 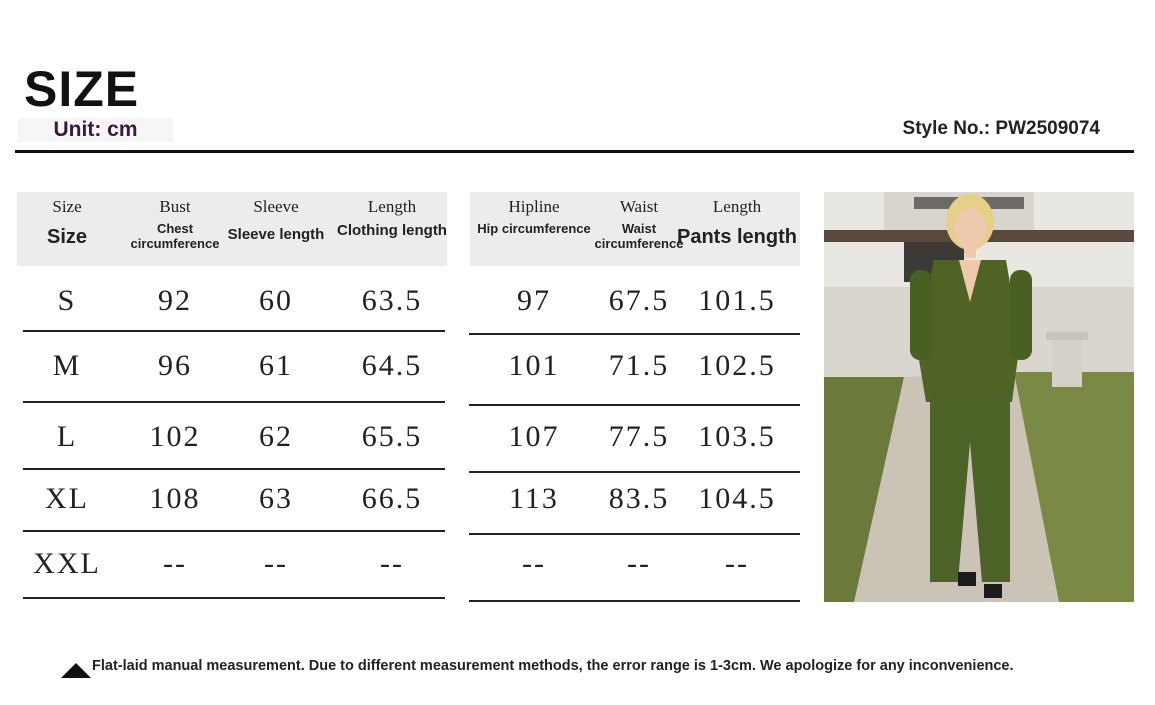 What do you see at coordinates (639, 206) in the screenshot?
I see `column-header: Waist` at bounding box center [639, 206].